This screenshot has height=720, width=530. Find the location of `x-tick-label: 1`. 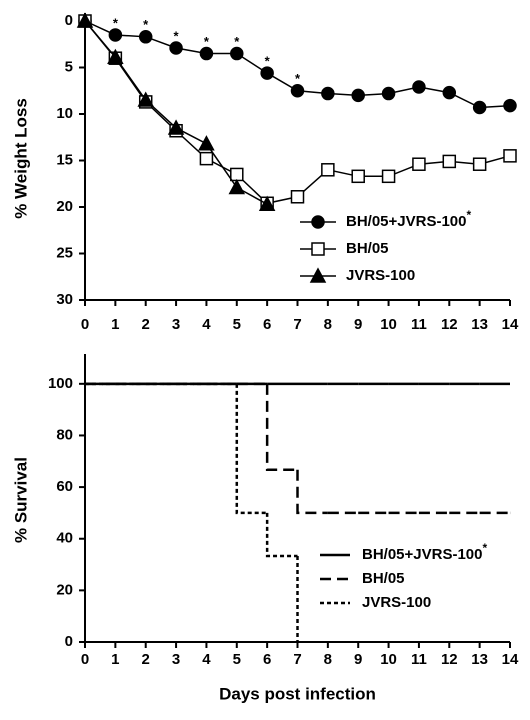

x-tick-label: 1 is located at coordinates (115, 659).